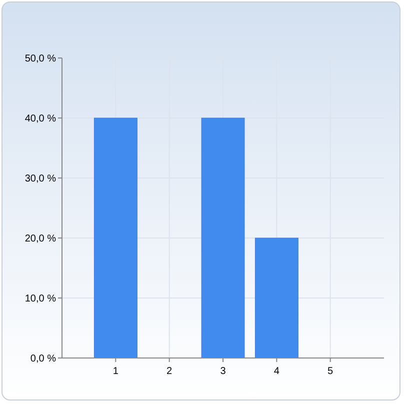 The height and width of the screenshot is (404, 404). I want to click on y-tick-label: 20,0 %, so click(40, 239).